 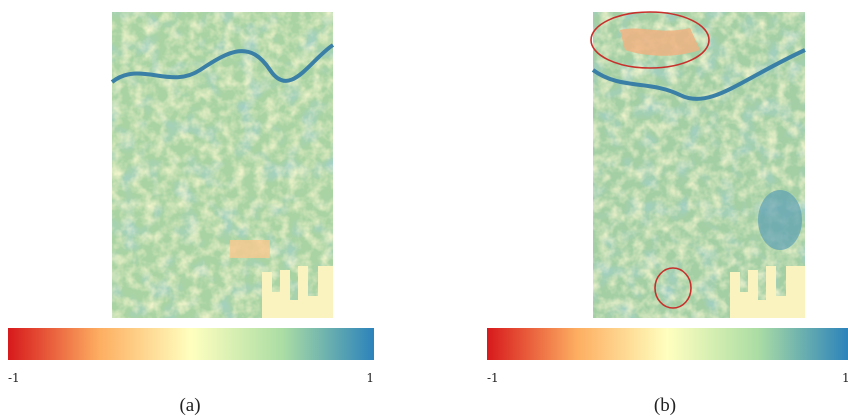 What do you see at coordinates (665, 405) in the screenshot?
I see `panel-label: (b)` at bounding box center [665, 405].